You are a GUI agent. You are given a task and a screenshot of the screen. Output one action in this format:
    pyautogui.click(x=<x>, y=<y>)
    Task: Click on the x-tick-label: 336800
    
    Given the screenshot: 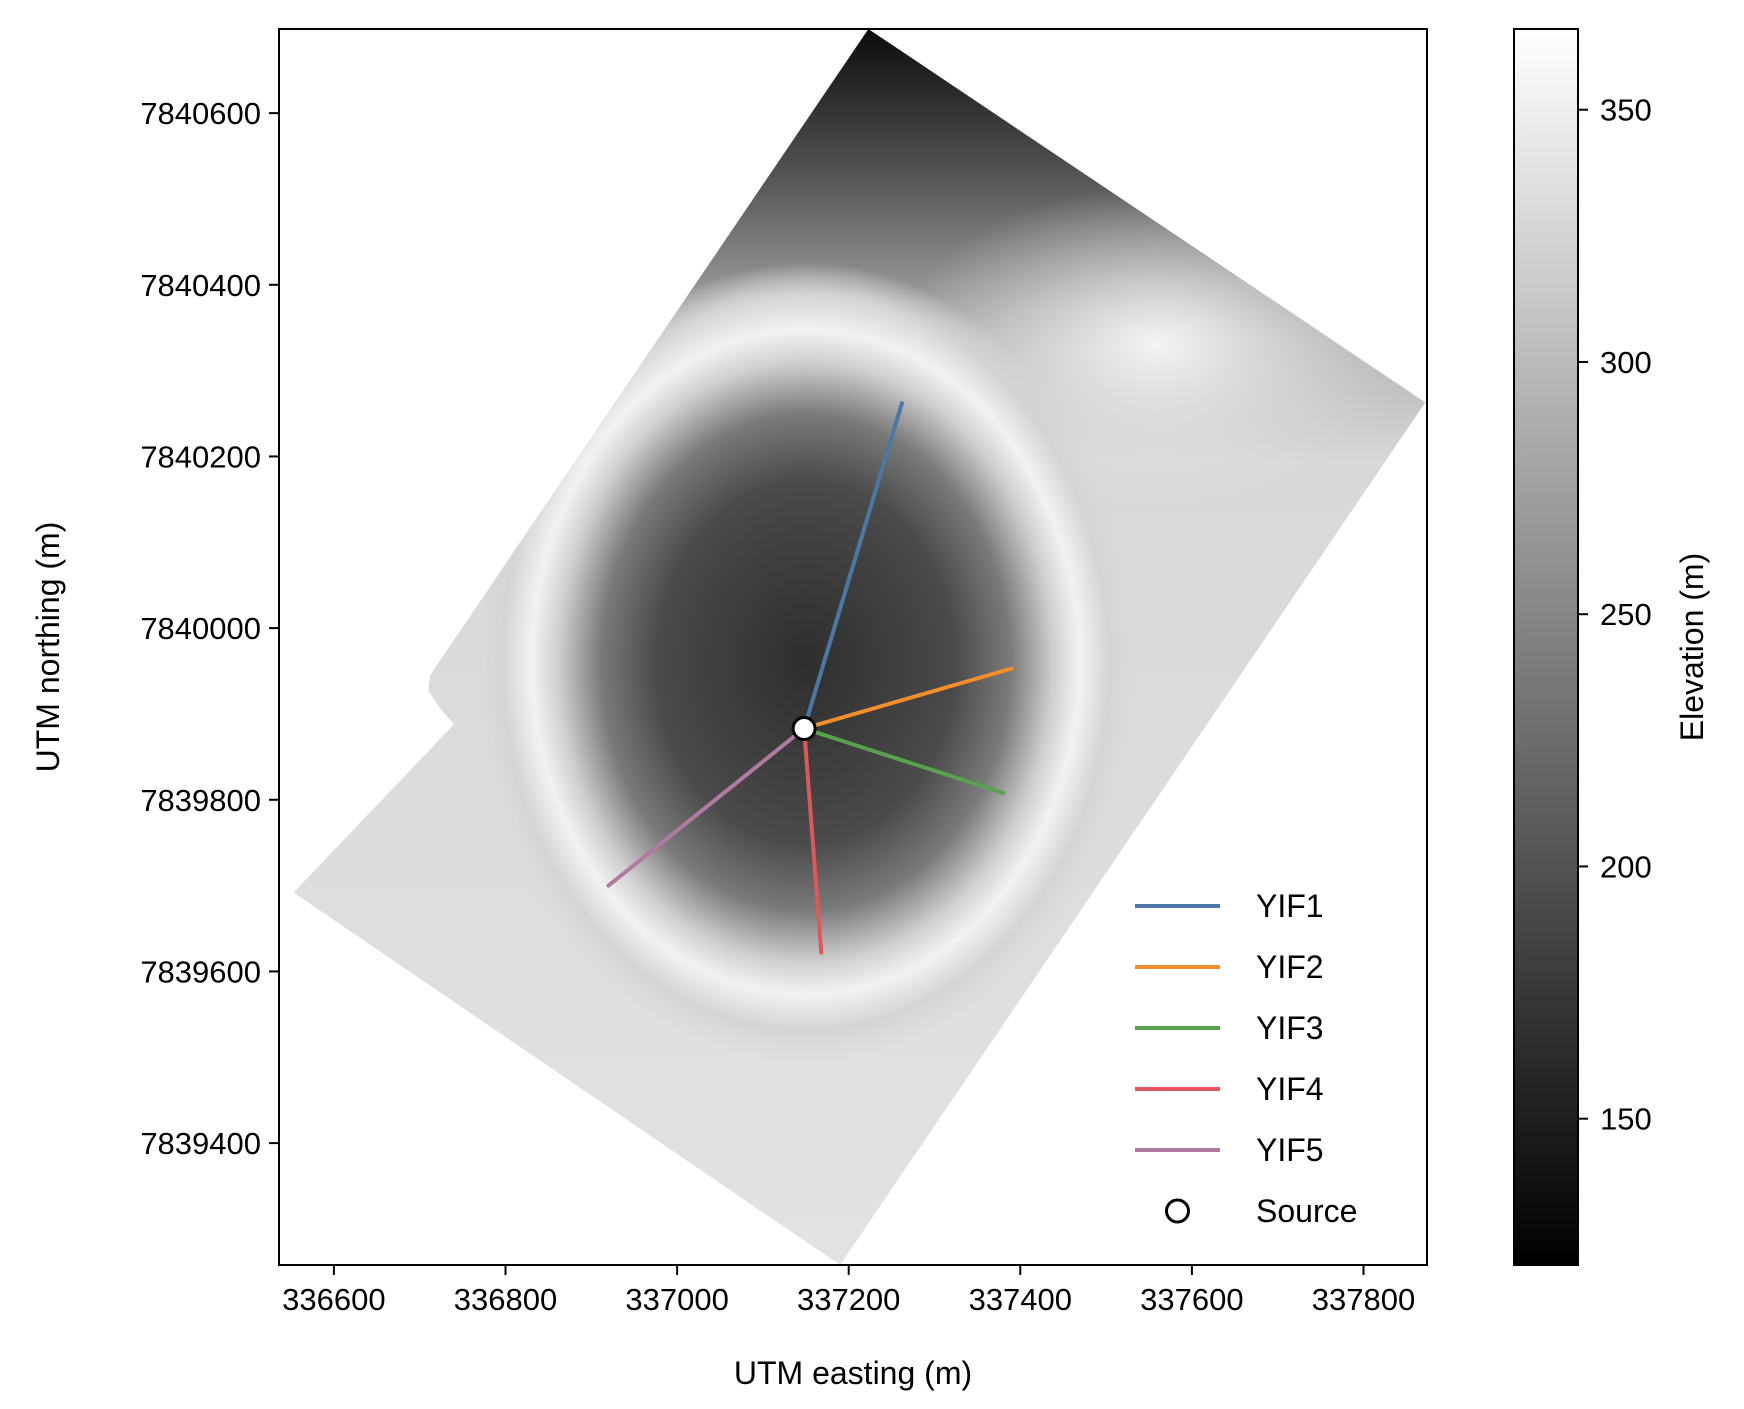 What is the action you would take?
    pyautogui.click(x=505, y=1299)
    